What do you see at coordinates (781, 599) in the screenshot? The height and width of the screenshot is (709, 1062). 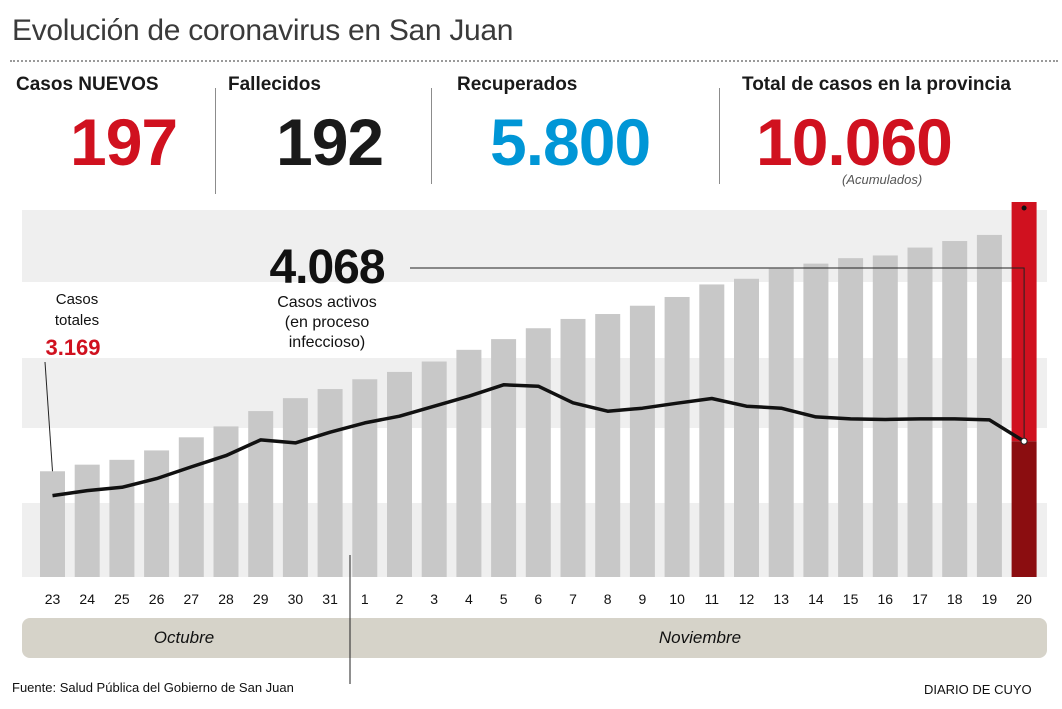 I see `x-tick-label: 13` at bounding box center [781, 599].